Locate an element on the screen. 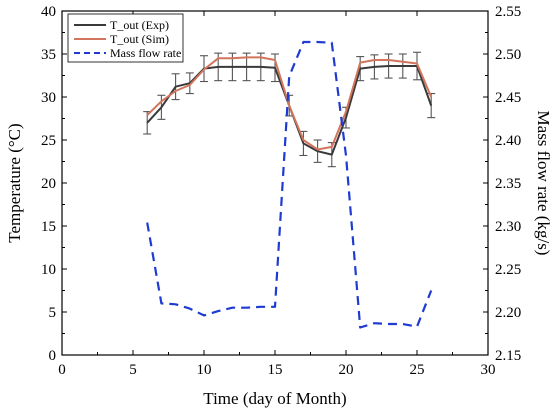 Image resolution: width=550 pixels, height=413 pixels. y-left-tick-label: 15 is located at coordinates (48, 227).